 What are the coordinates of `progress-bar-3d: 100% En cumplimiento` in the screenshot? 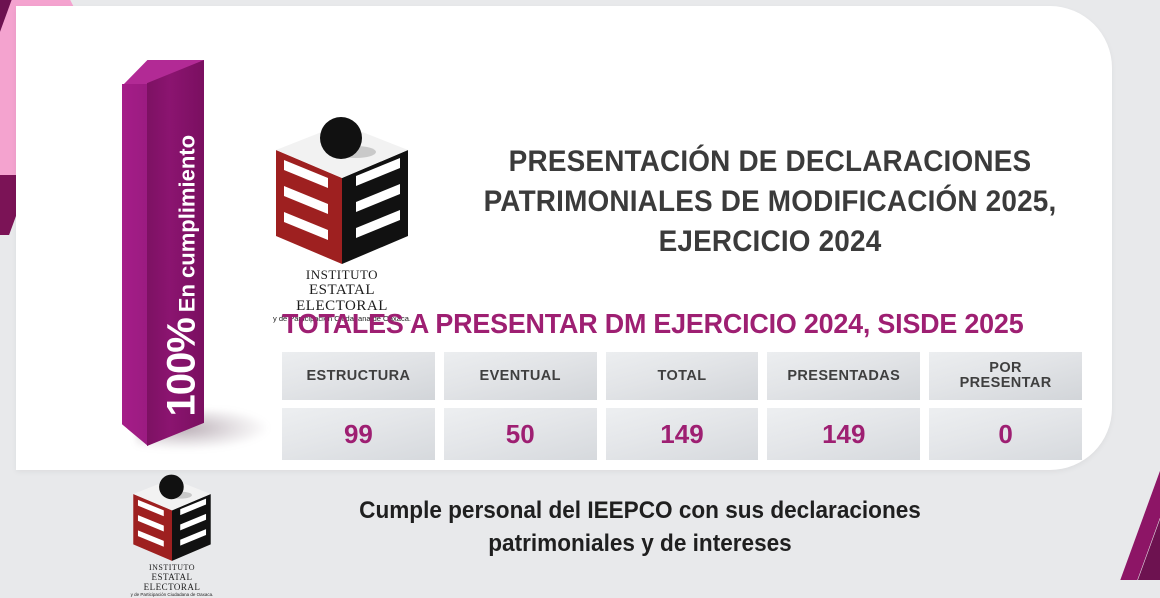 It's located at (195, 258).